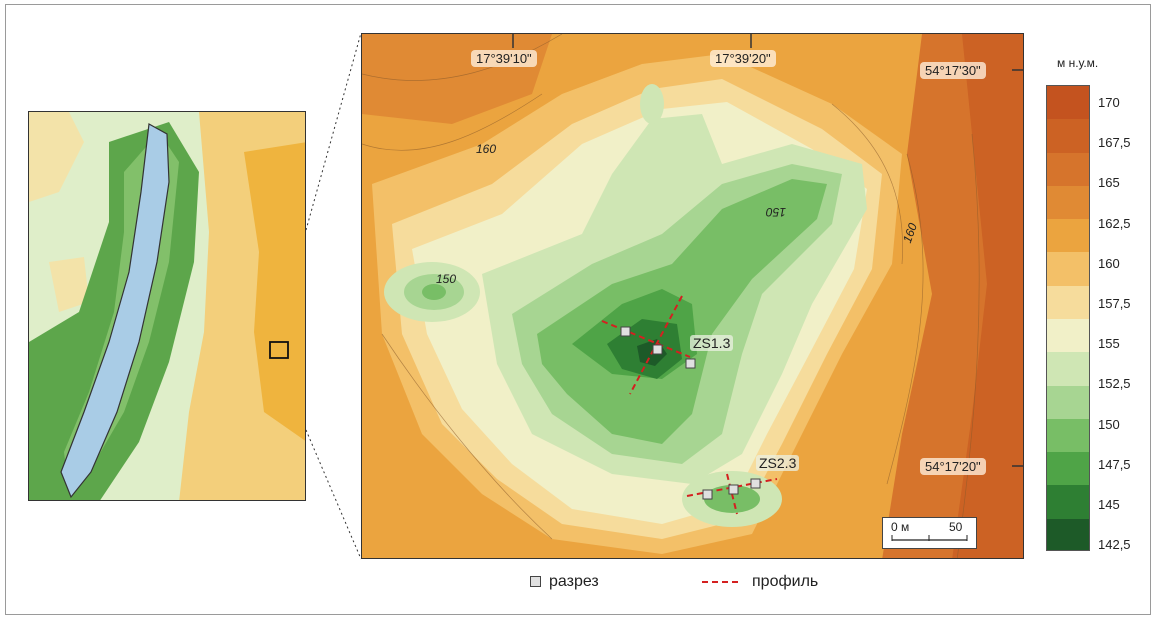 This screenshot has width=1156, height=619. What do you see at coordinates (504, 58) in the screenshot?
I see `lon-label-left: 17°39'10"` at bounding box center [504, 58].